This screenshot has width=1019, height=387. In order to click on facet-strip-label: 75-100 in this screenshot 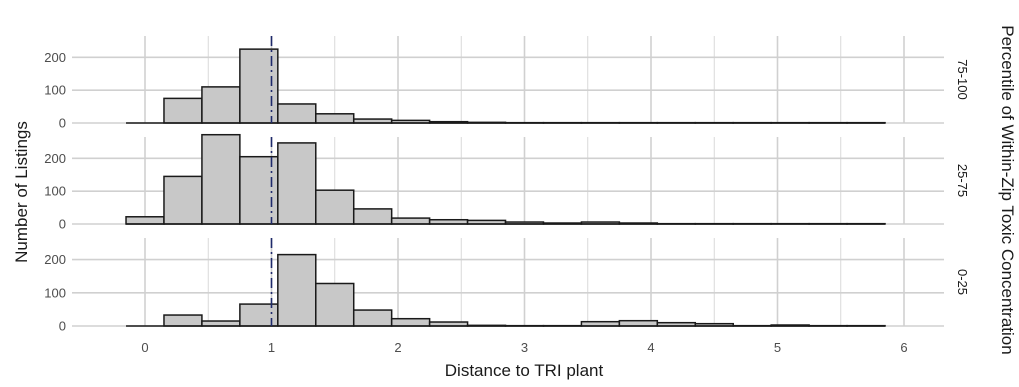, I will do `click(962, 79)`.